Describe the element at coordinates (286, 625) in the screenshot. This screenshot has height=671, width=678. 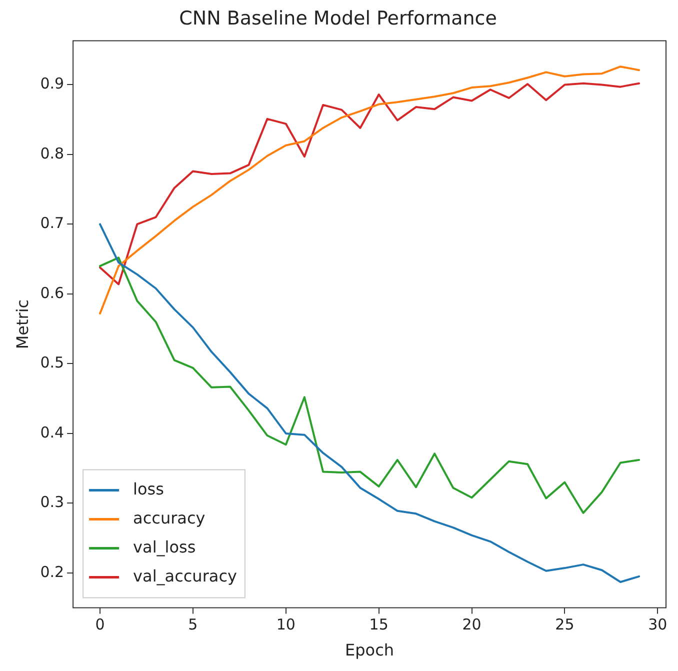
I see `x-tick-label: 10` at that location.